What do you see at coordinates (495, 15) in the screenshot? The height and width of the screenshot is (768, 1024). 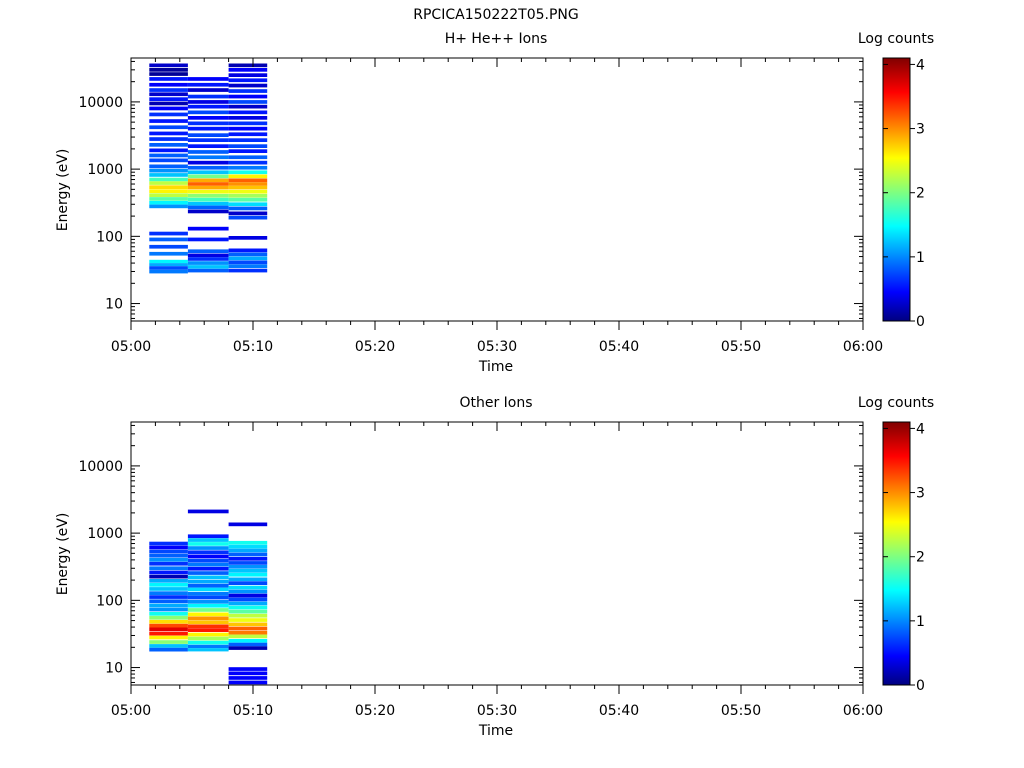 I see `figure-title: RPCICA150222T05.PNG` at bounding box center [495, 15].